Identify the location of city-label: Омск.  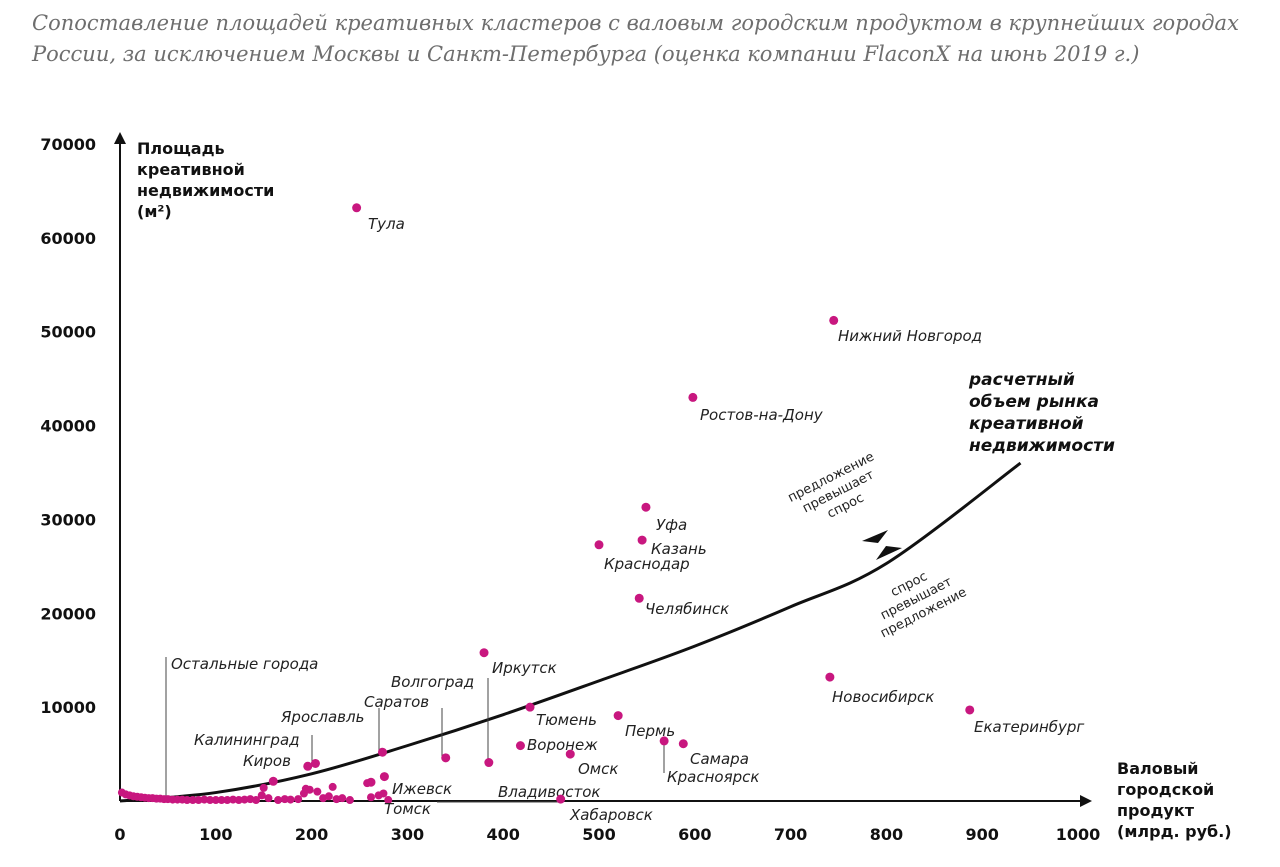
(598, 769).